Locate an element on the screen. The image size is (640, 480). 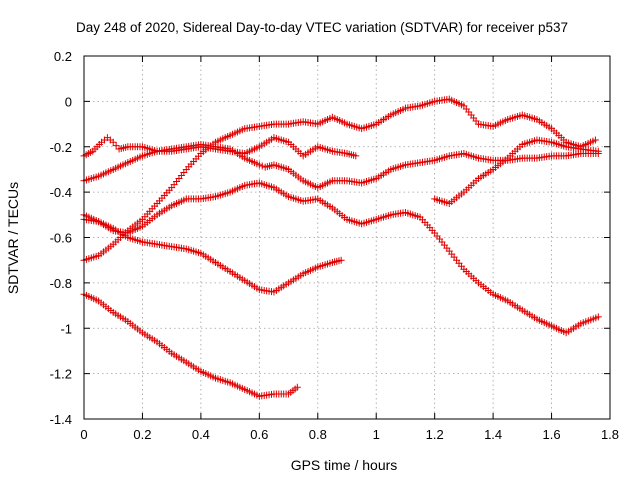
y-axis-label: SDTVAR / TECUs is located at coordinates (13, 238).